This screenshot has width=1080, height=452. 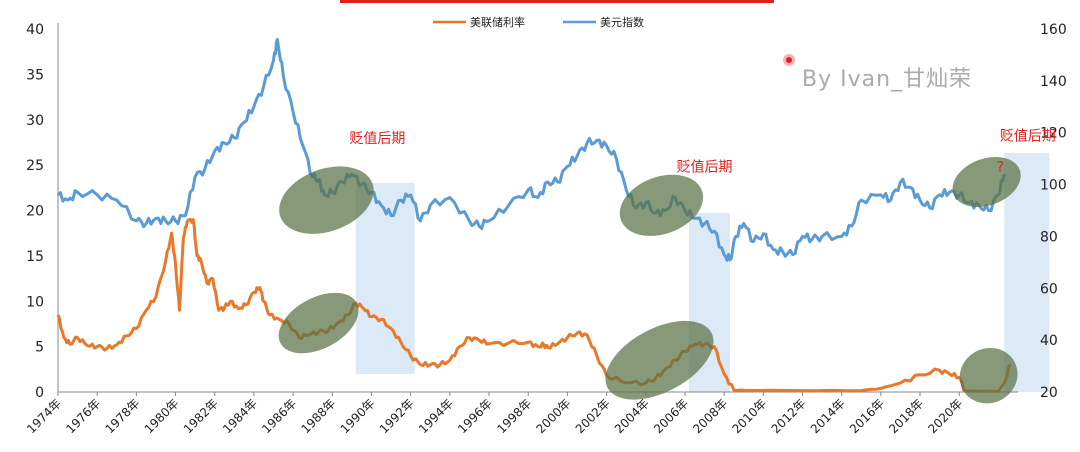 I want to click on x-tick-14: 2002年, so click(x=593, y=416).